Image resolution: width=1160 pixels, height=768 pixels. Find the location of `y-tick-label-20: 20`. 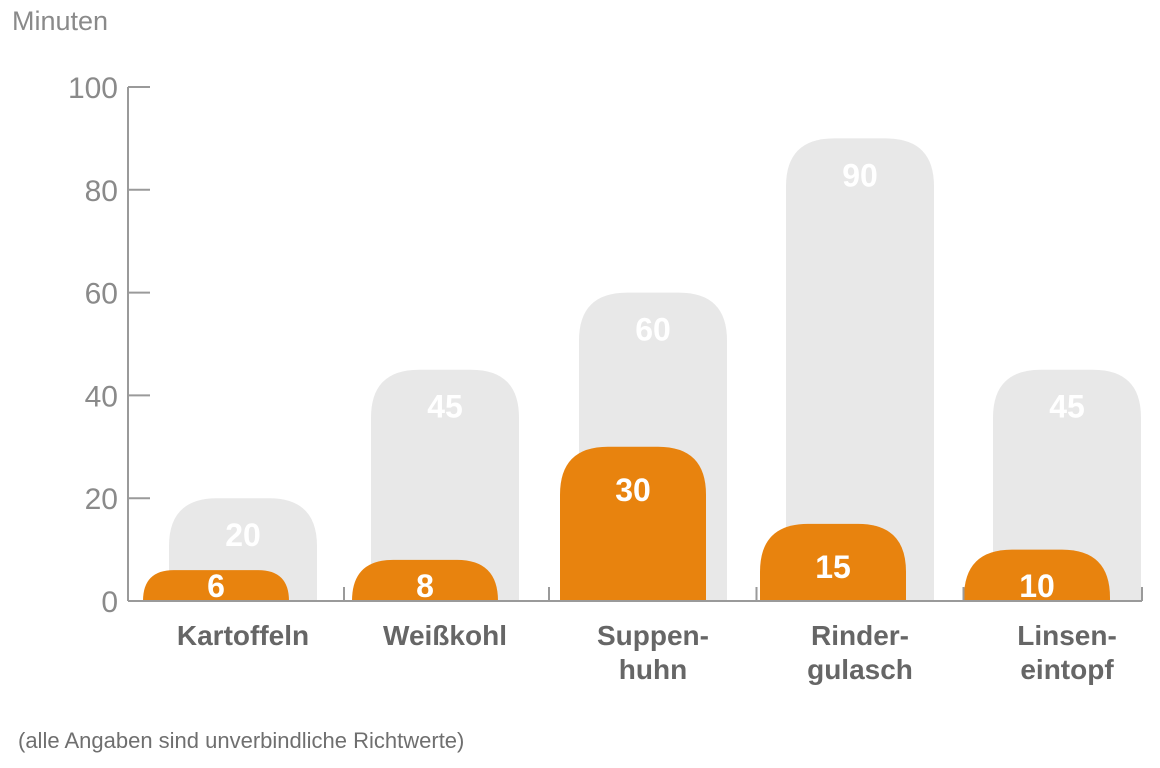

y-tick-label-20: 20 is located at coordinates (101, 499).